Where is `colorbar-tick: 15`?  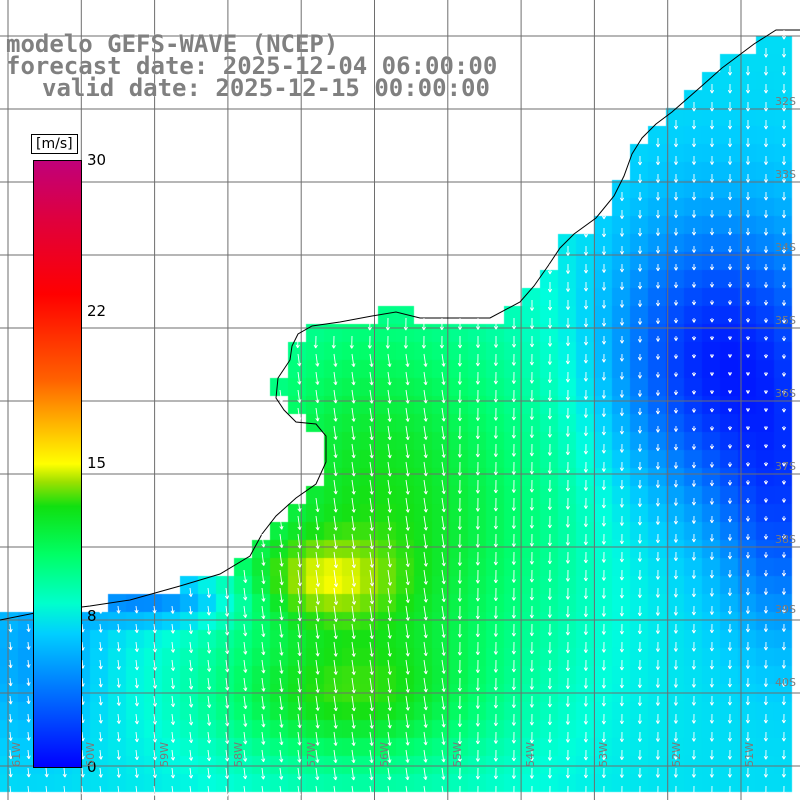
colorbar-tick: 15 is located at coordinates (97, 463).